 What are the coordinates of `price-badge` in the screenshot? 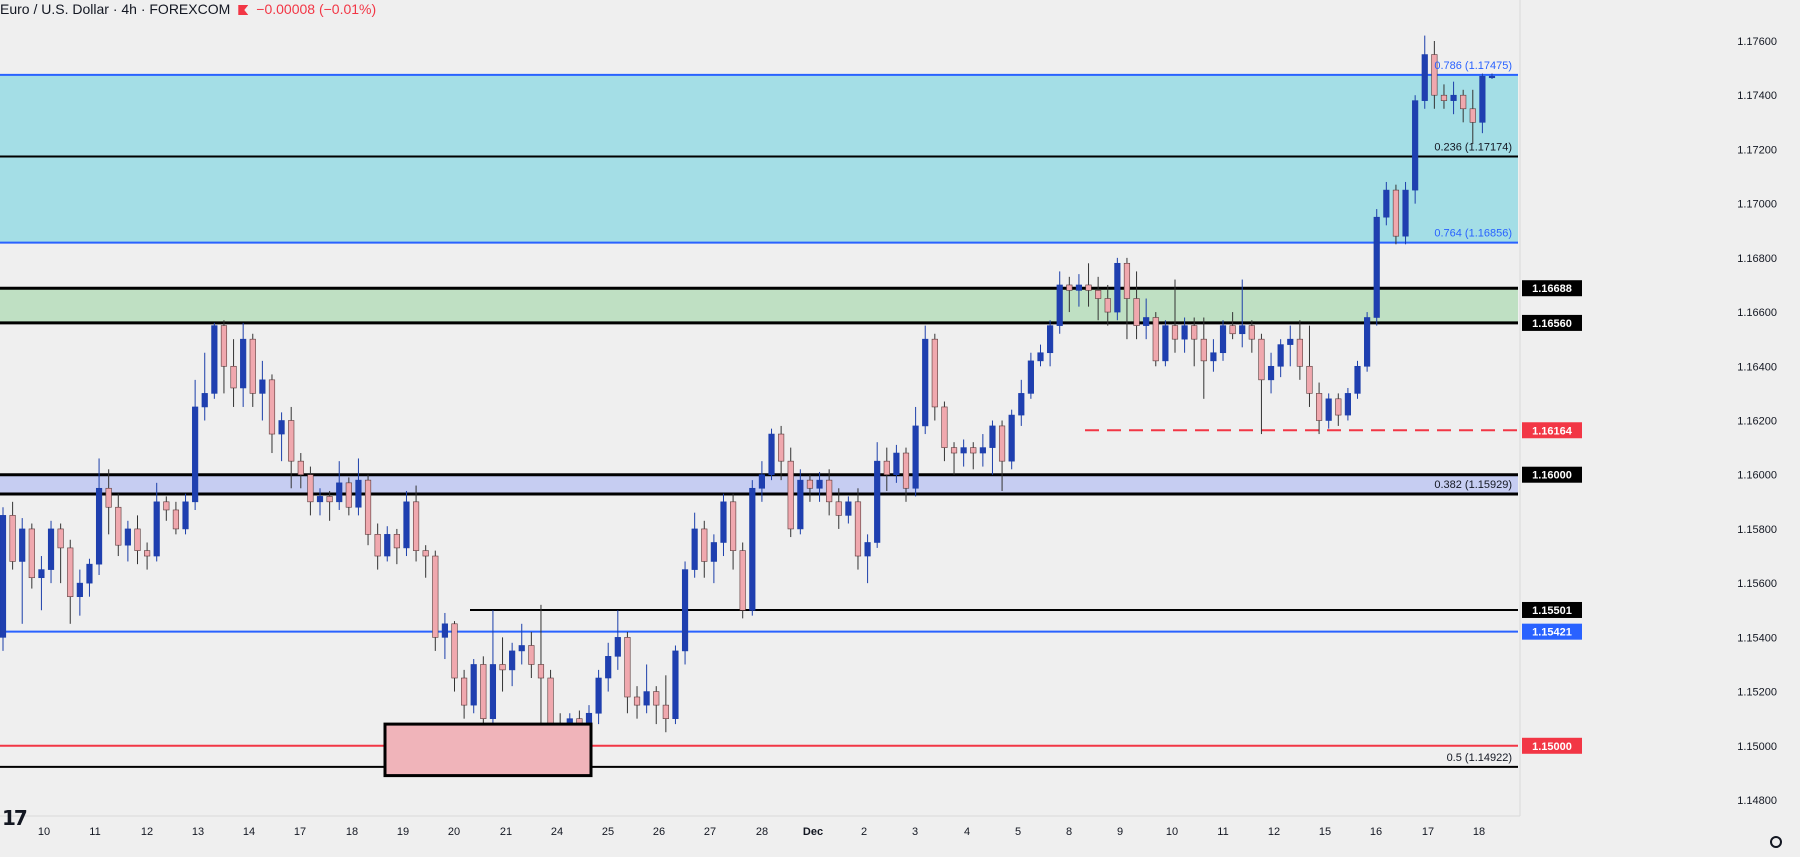 It's located at (1552, 609).